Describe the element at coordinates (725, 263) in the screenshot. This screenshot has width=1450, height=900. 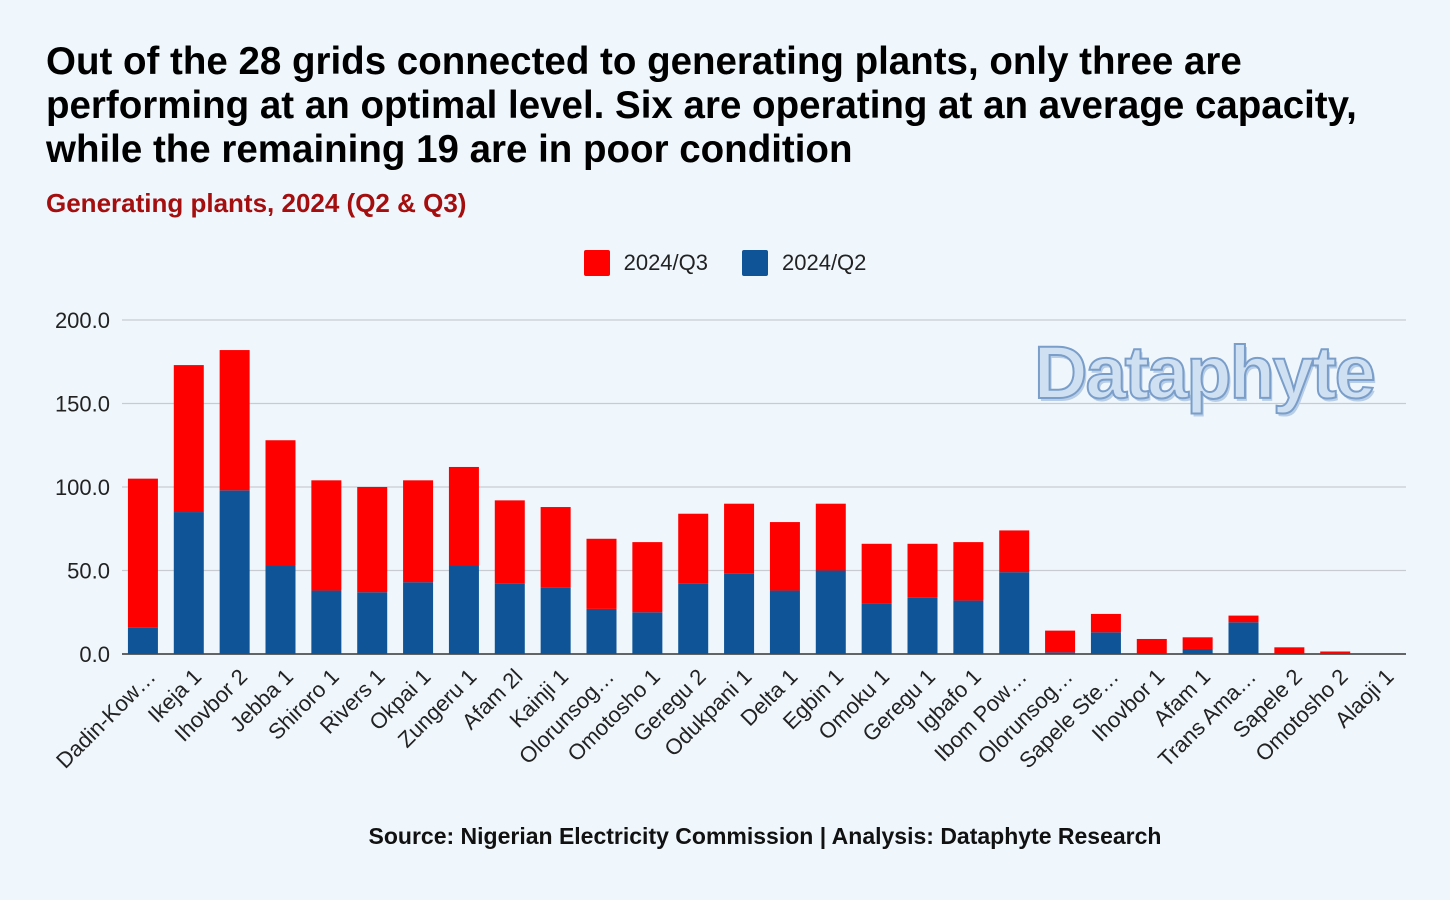
I see `legend: 2024/Q3 2024/Q2` at that location.